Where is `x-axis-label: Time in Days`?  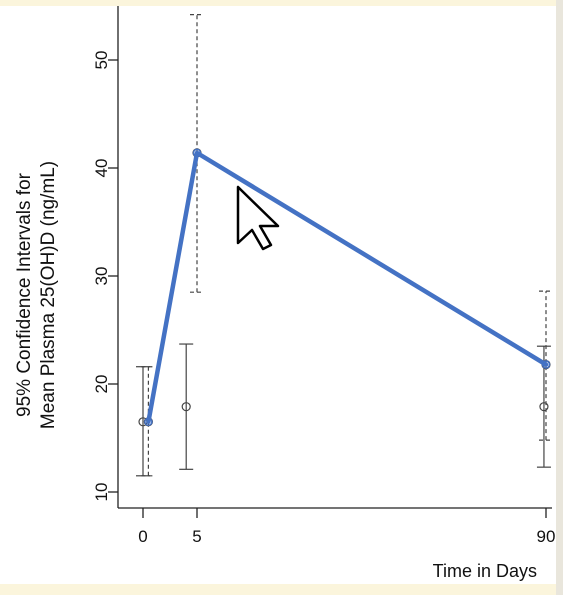 x-axis-label: Time in Days is located at coordinates (485, 571).